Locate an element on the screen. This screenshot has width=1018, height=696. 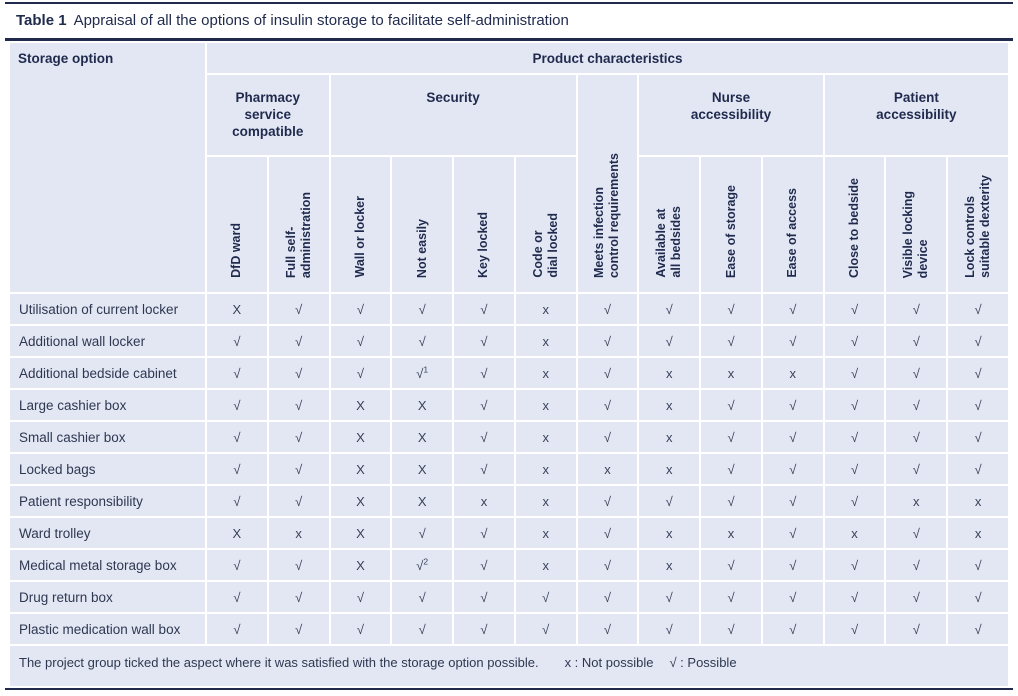
table-row: Additional wall locker √ √ √ √ √ x √ √ √ √ √ √ √ is located at coordinates (509, 341).